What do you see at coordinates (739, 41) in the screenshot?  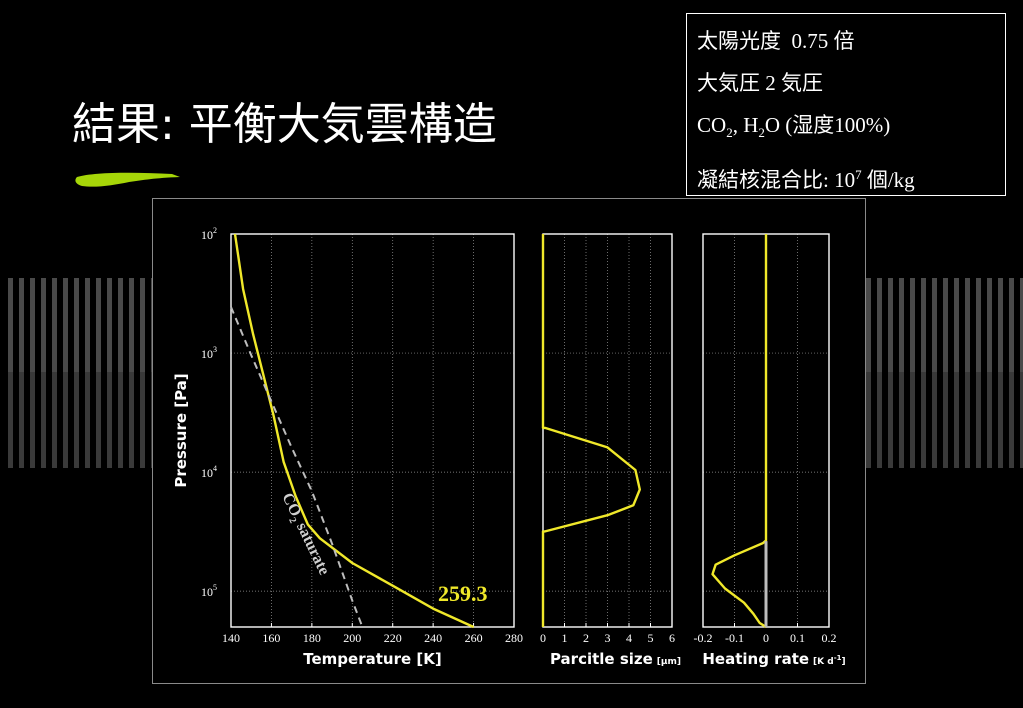 I see `solar-label: 太陽光度` at bounding box center [739, 41].